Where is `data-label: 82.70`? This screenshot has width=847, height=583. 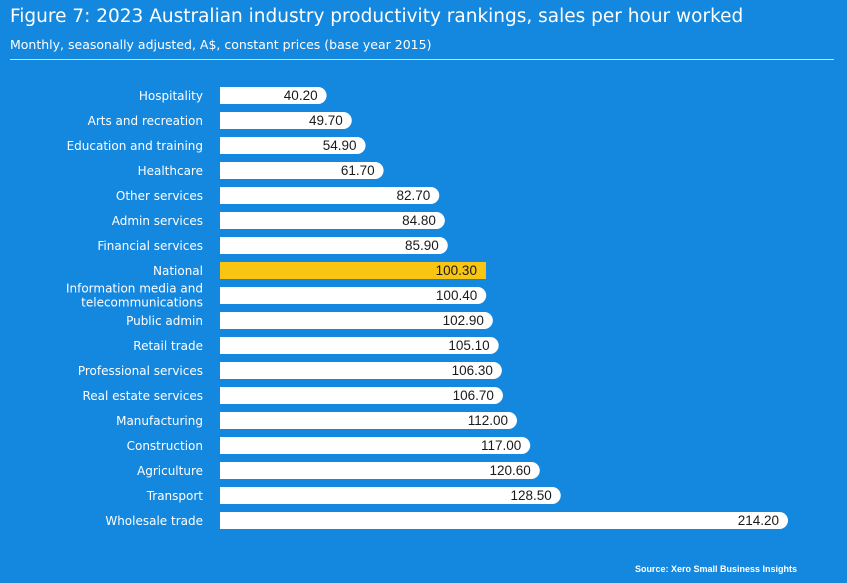
data-label: 82.70 is located at coordinates (414, 195).